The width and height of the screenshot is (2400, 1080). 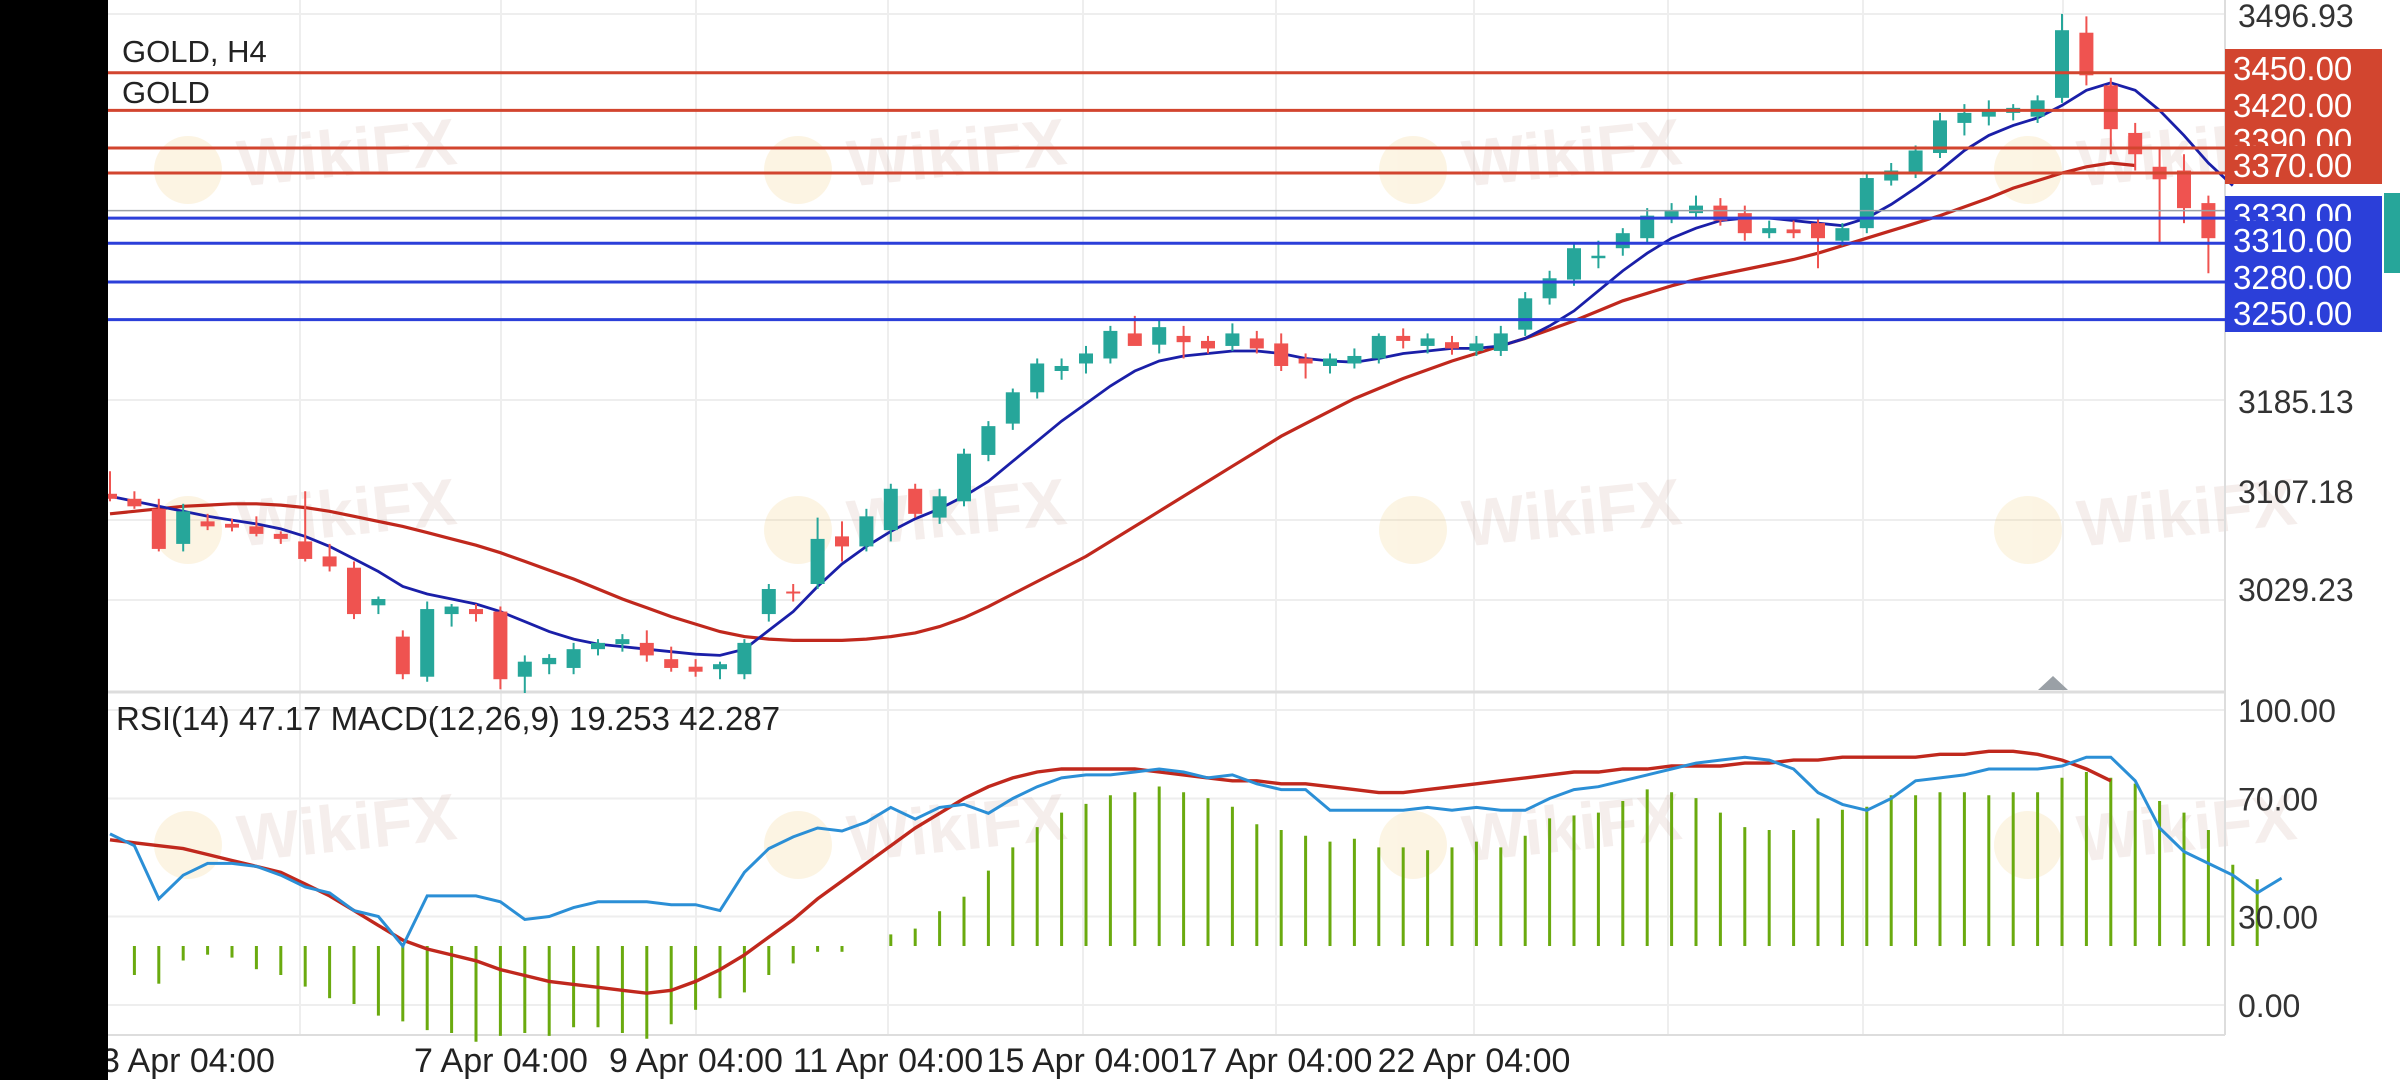 What do you see at coordinates (2292, 313) in the screenshot?
I see `price-level-tag-label: 3250.00` at bounding box center [2292, 313].